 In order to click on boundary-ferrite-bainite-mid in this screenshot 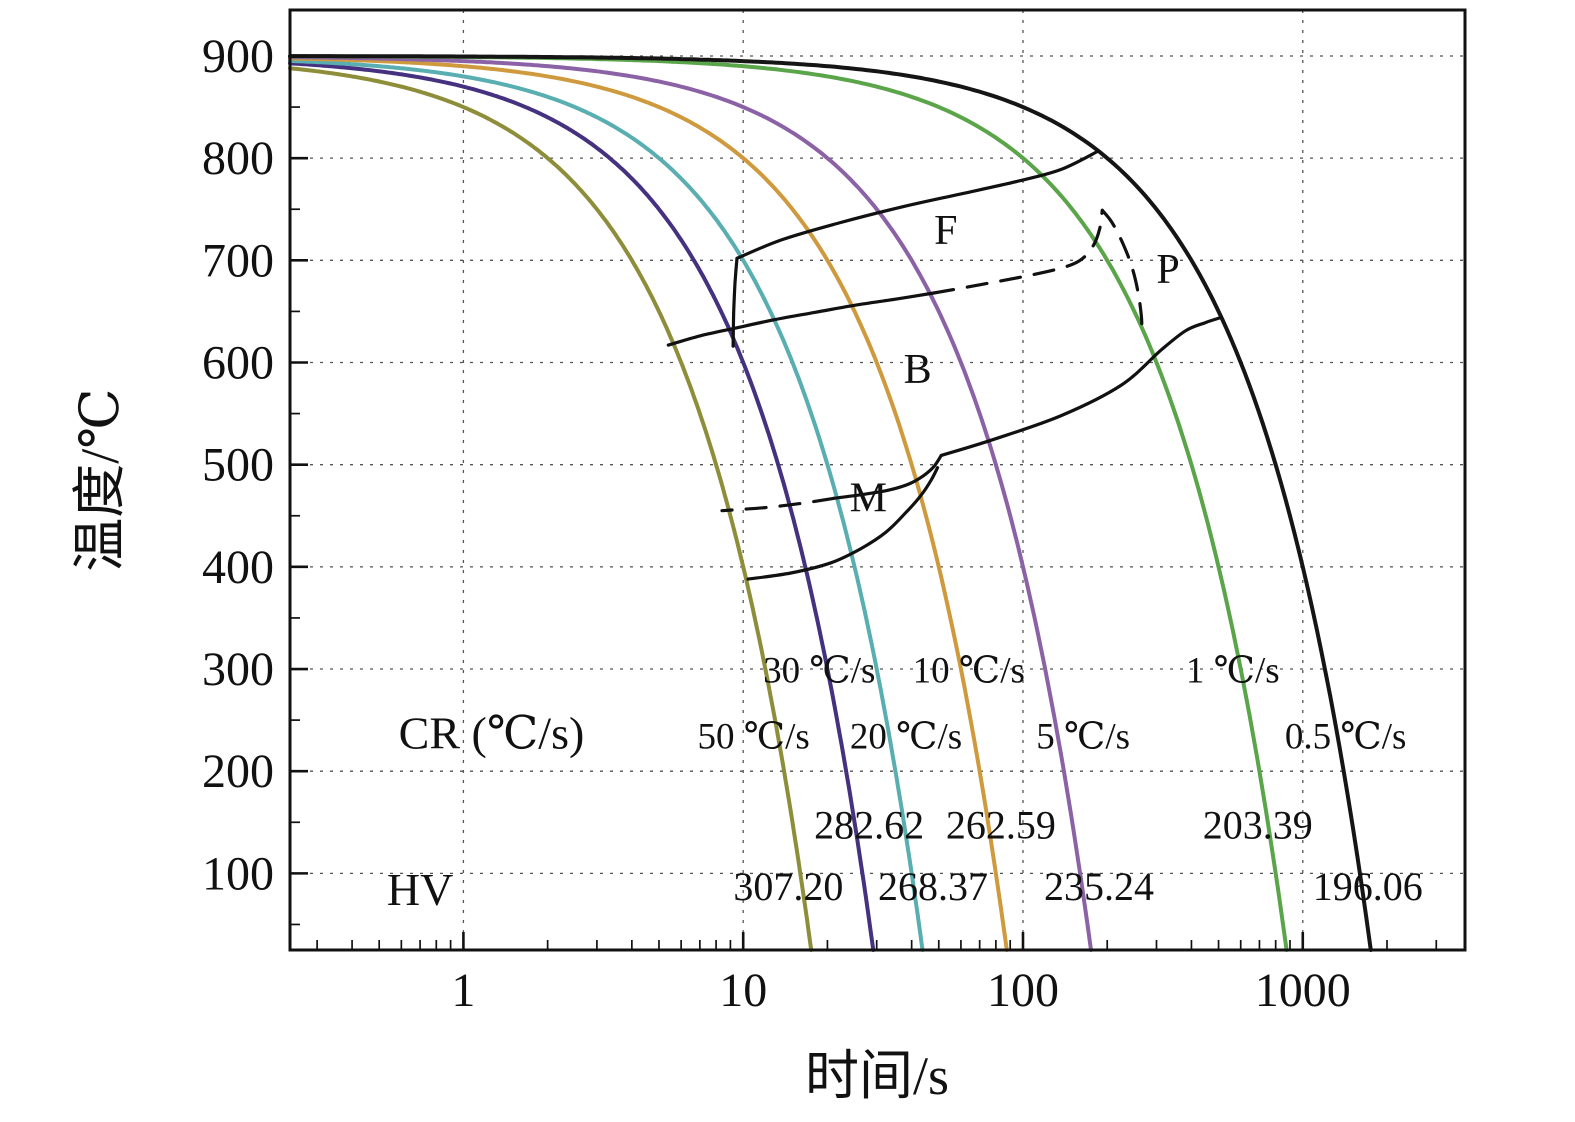, I will do `click(801, 319)`.